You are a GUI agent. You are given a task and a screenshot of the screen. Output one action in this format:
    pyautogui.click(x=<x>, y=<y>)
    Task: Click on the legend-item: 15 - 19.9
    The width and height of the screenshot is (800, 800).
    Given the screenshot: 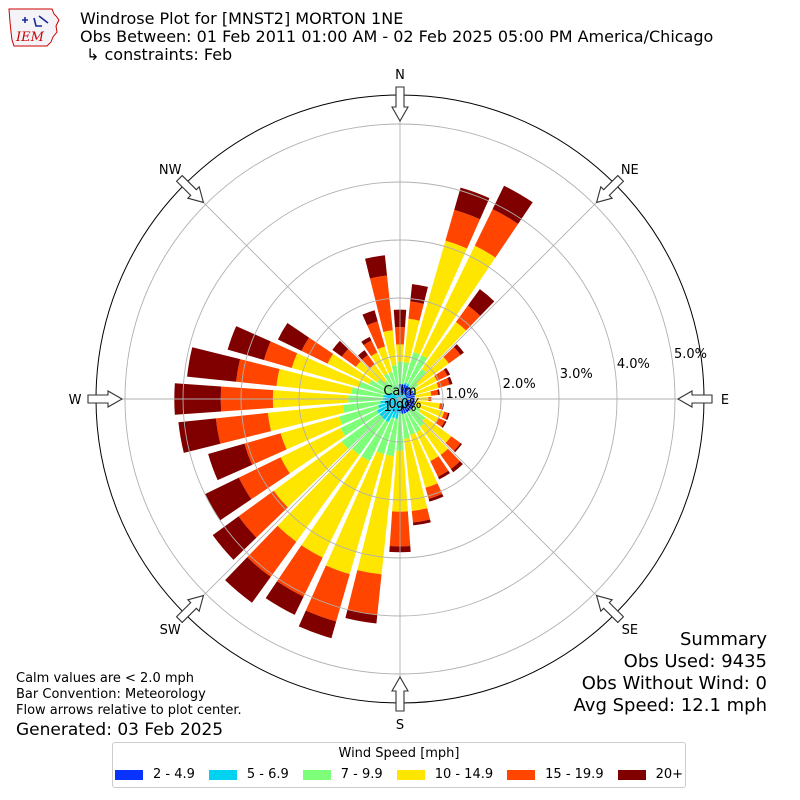 What is the action you would take?
    pyautogui.click(x=555, y=774)
    